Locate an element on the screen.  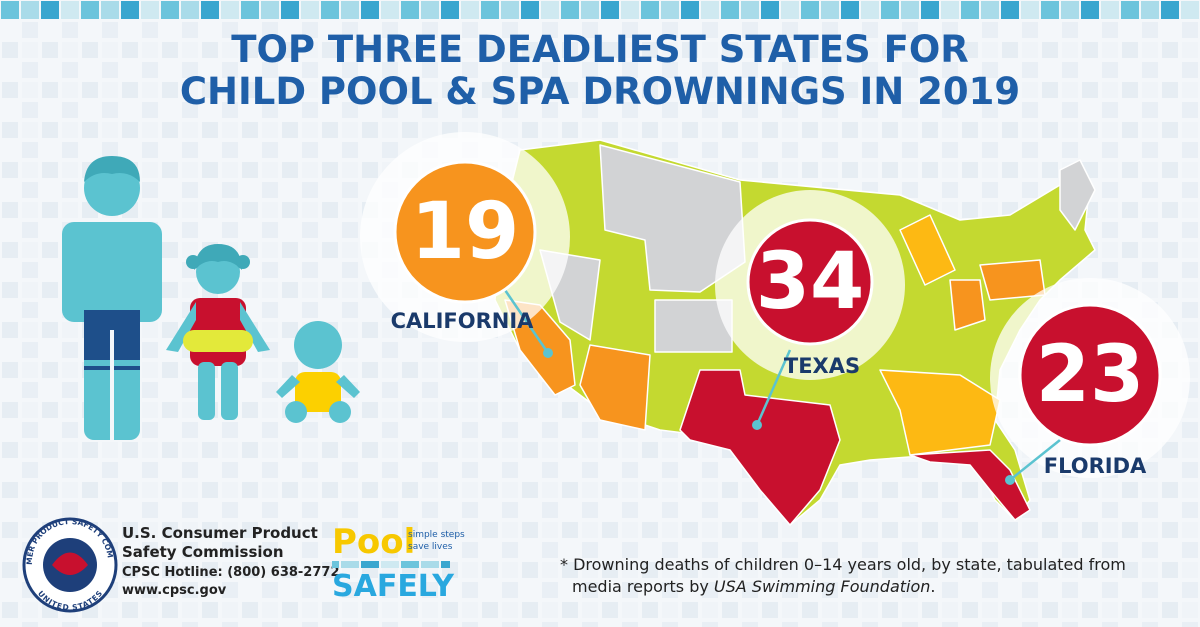
callout: 23 FLORIDA is located at coordinates (1090, 381).